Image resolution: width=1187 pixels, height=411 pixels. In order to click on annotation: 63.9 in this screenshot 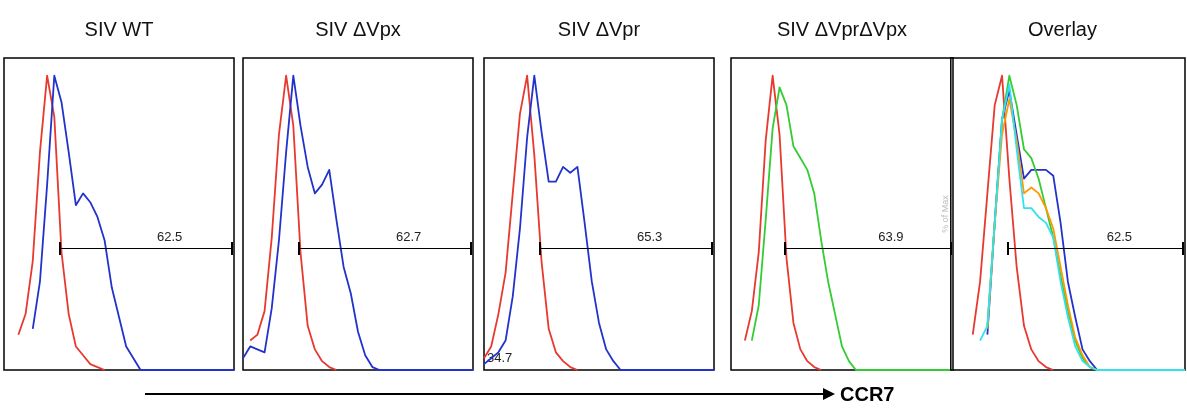, I will do `click(891, 237)`.